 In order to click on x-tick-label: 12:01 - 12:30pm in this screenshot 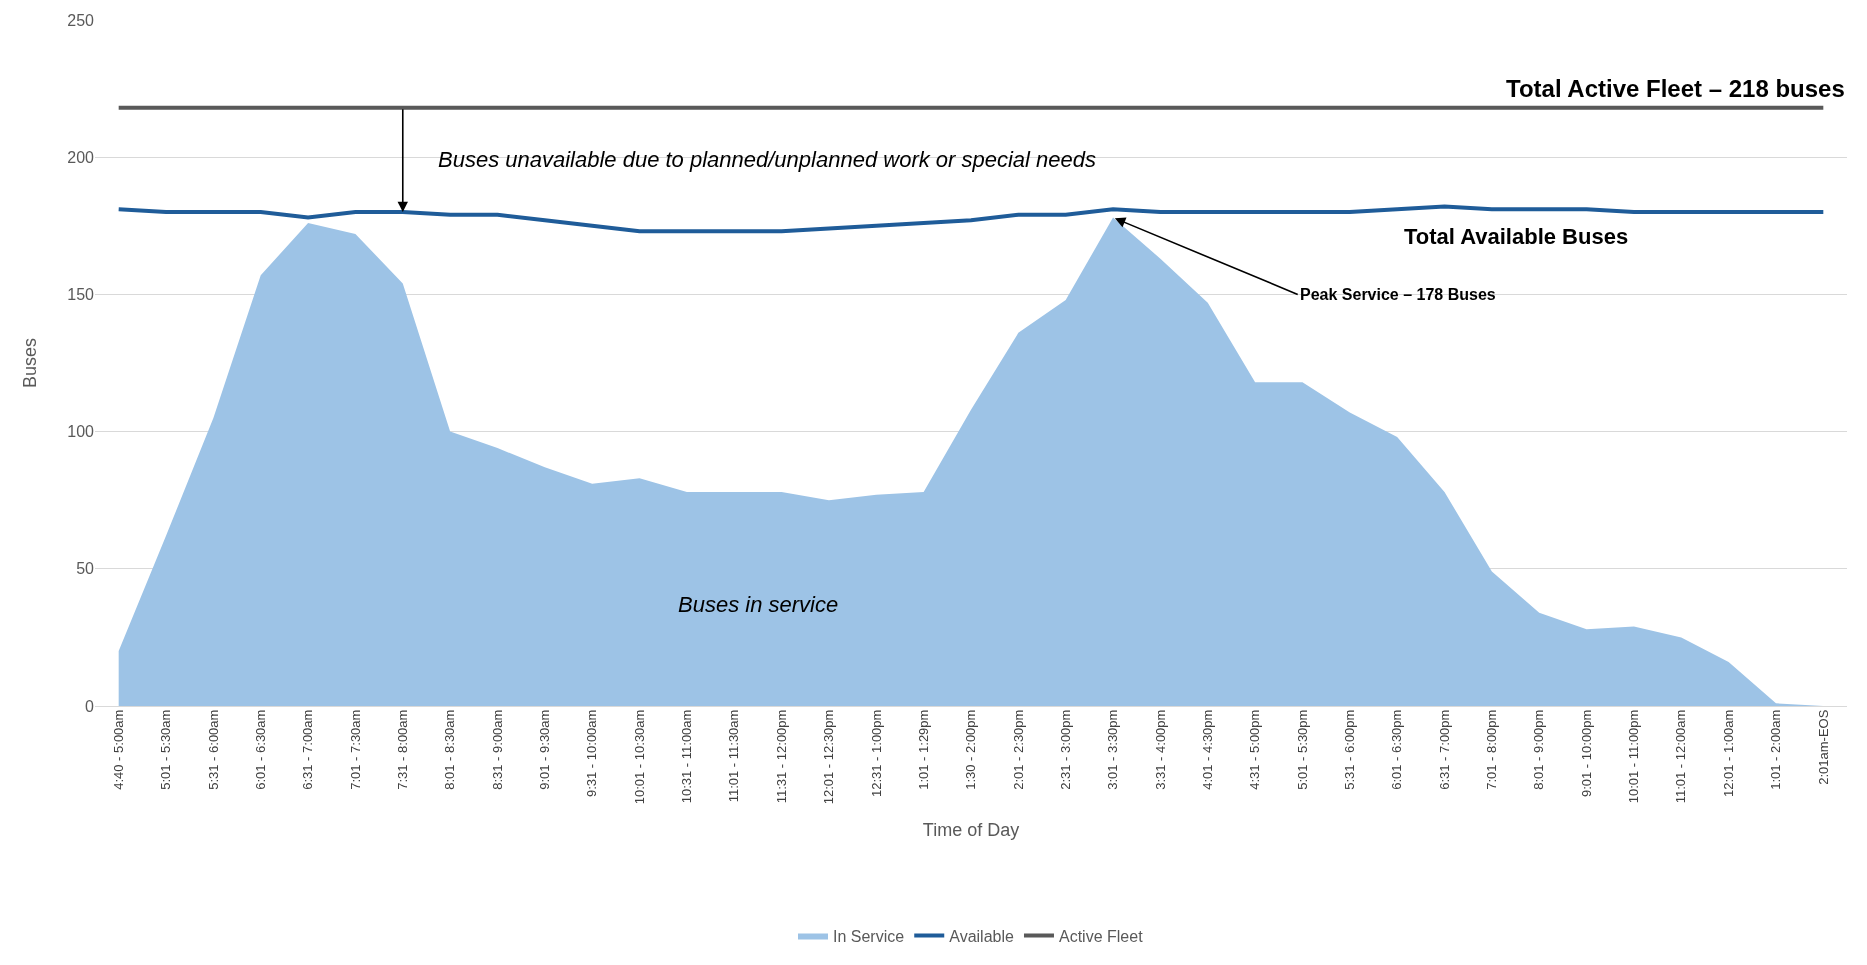, I will do `click(829, 757)`.